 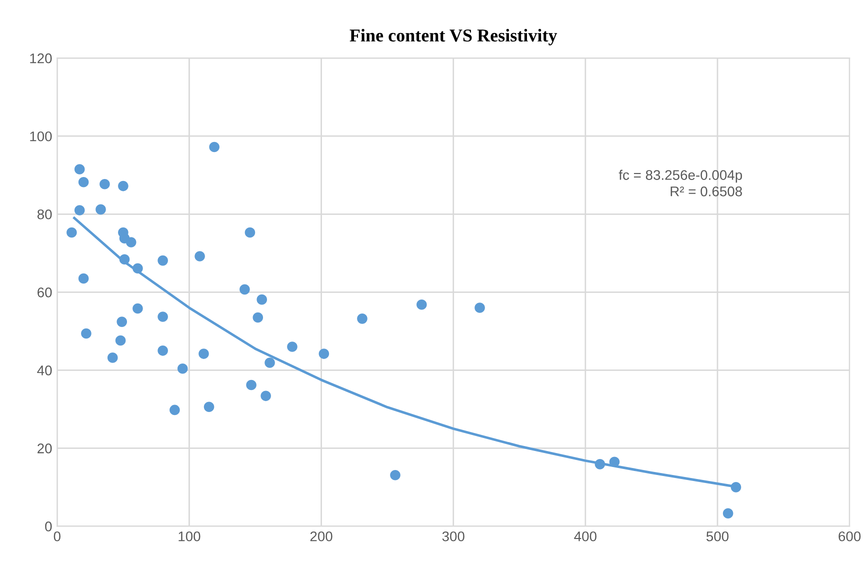 I want to click on annotation: fc = 83.256e-0.004p, so click(x=680, y=176).